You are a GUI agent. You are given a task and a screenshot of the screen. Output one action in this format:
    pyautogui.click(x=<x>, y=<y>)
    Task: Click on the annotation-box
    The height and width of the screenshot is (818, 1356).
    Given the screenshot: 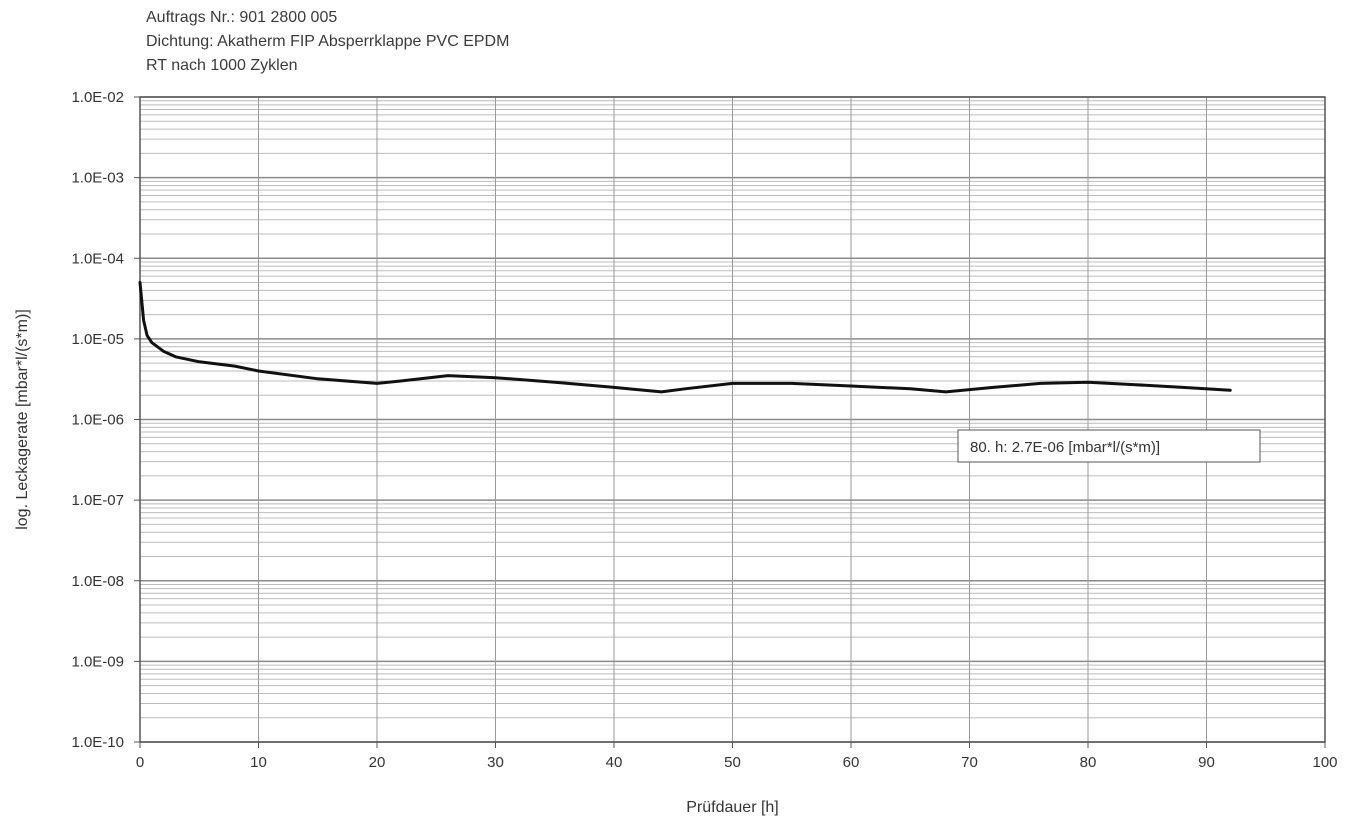 What is the action you would take?
    pyautogui.click(x=1109, y=446)
    